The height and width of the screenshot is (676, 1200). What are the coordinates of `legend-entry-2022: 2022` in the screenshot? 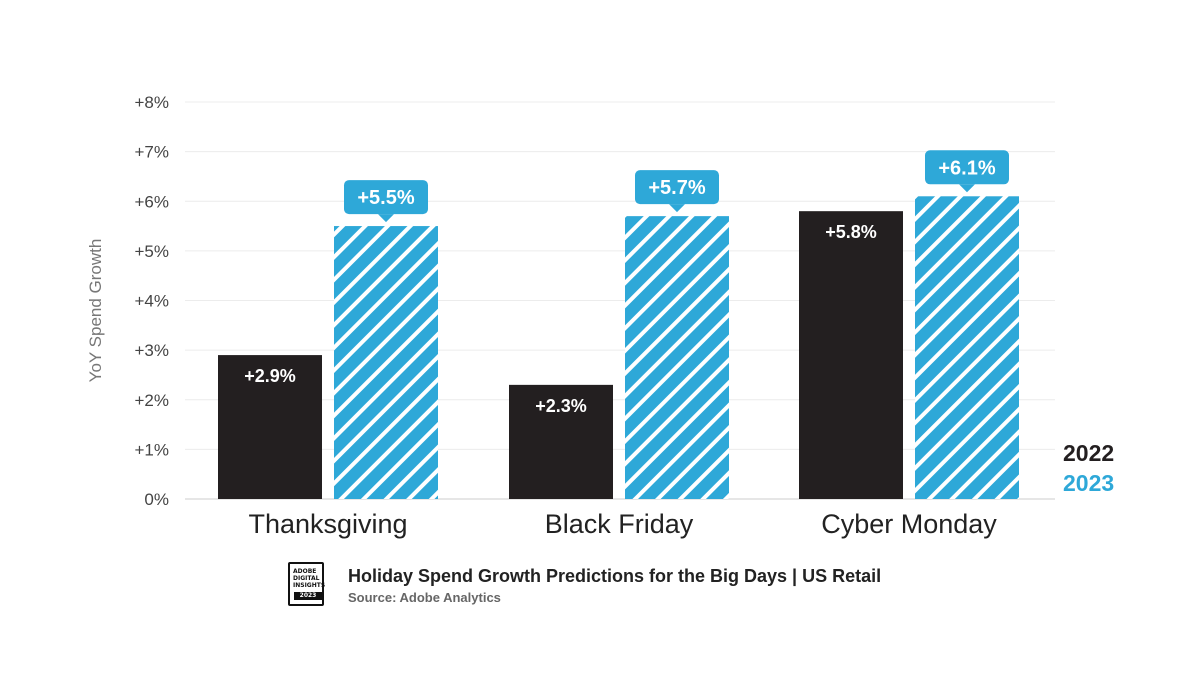 It's located at (1088, 453).